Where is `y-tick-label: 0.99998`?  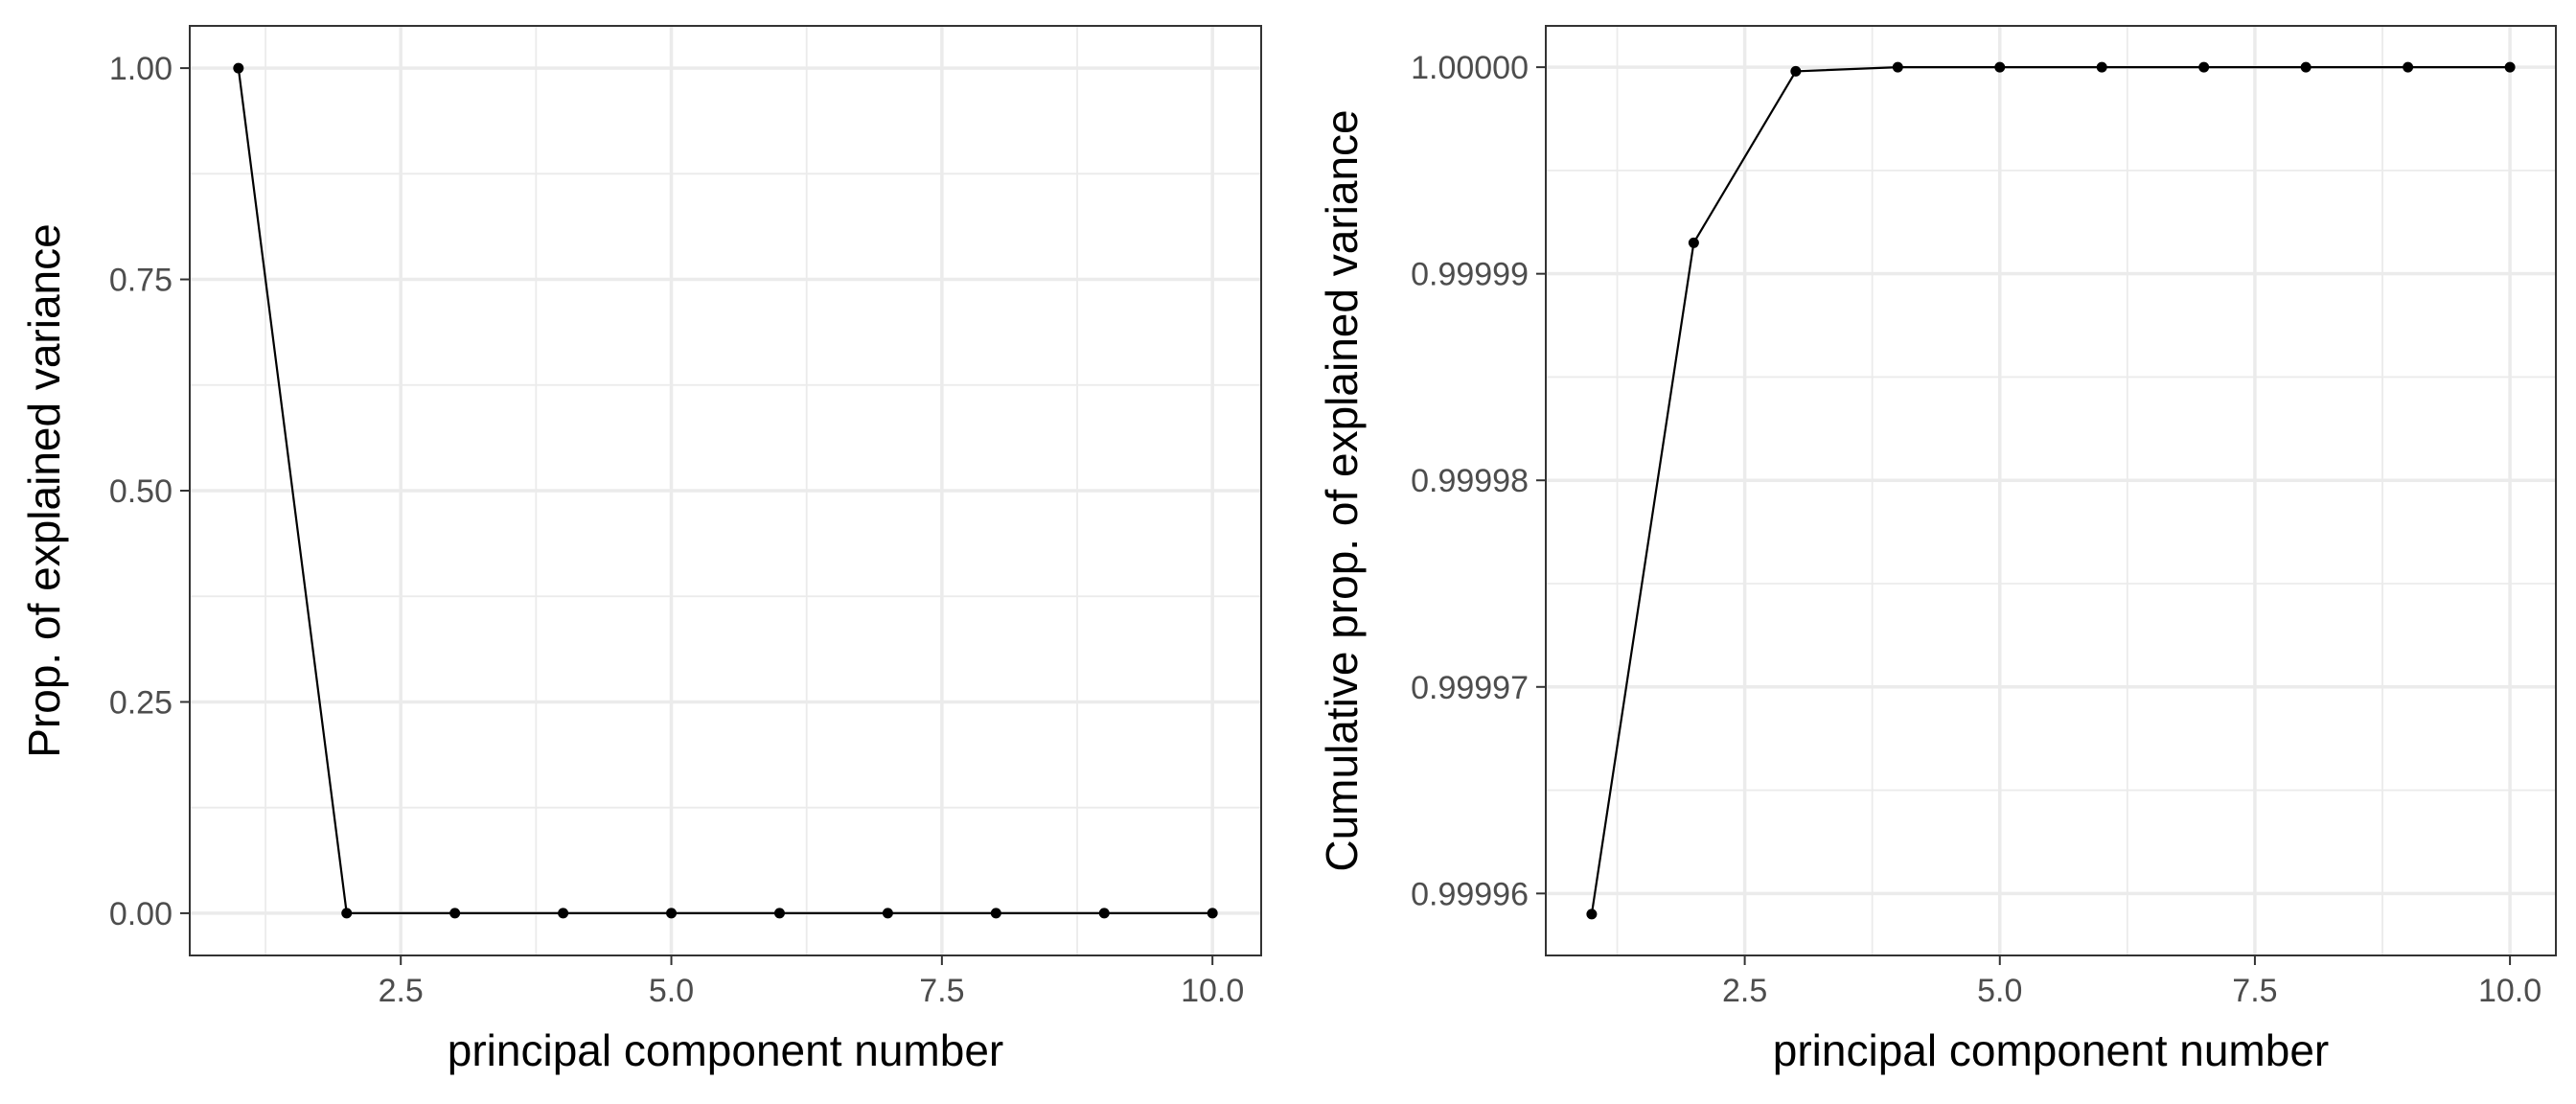
y-tick-label: 0.99998 is located at coordinates (1470, 481).